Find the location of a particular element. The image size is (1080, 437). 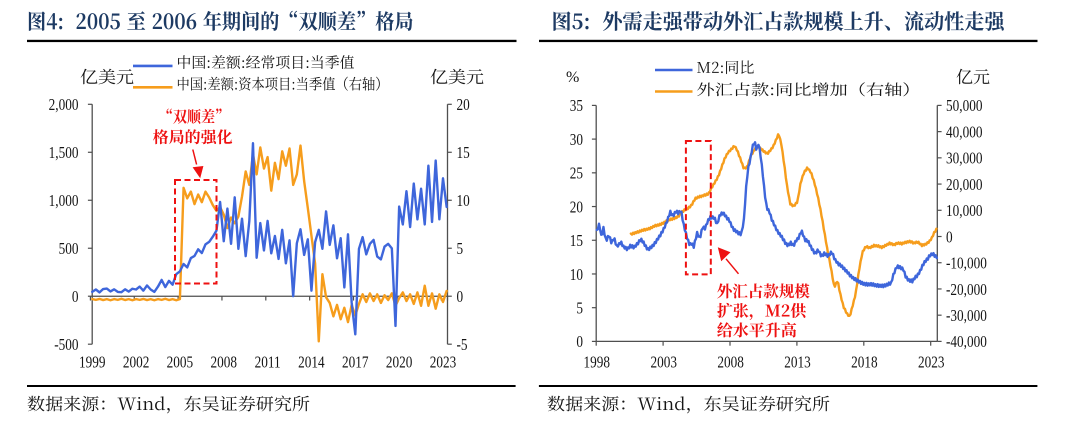

svg-text: -20,000 is located at coordinates (966, 289).